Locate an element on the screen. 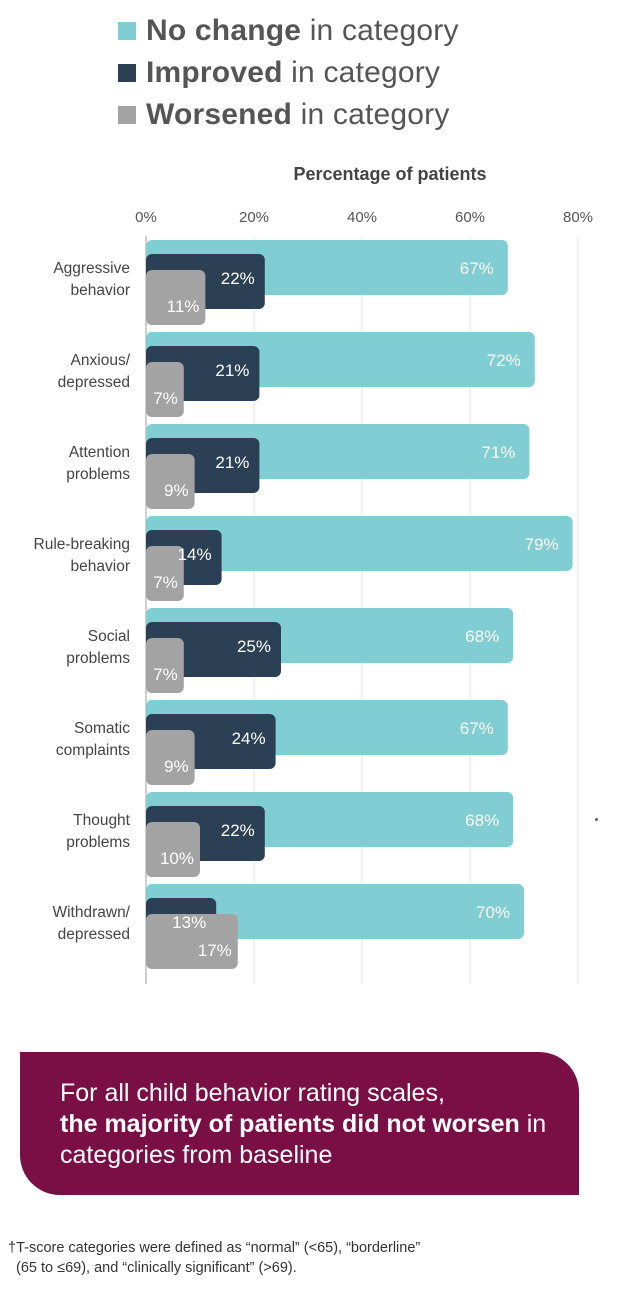 This screenshot has width=632, height=1300. data-label-improved: 13% is located at coordinates (189, 922).